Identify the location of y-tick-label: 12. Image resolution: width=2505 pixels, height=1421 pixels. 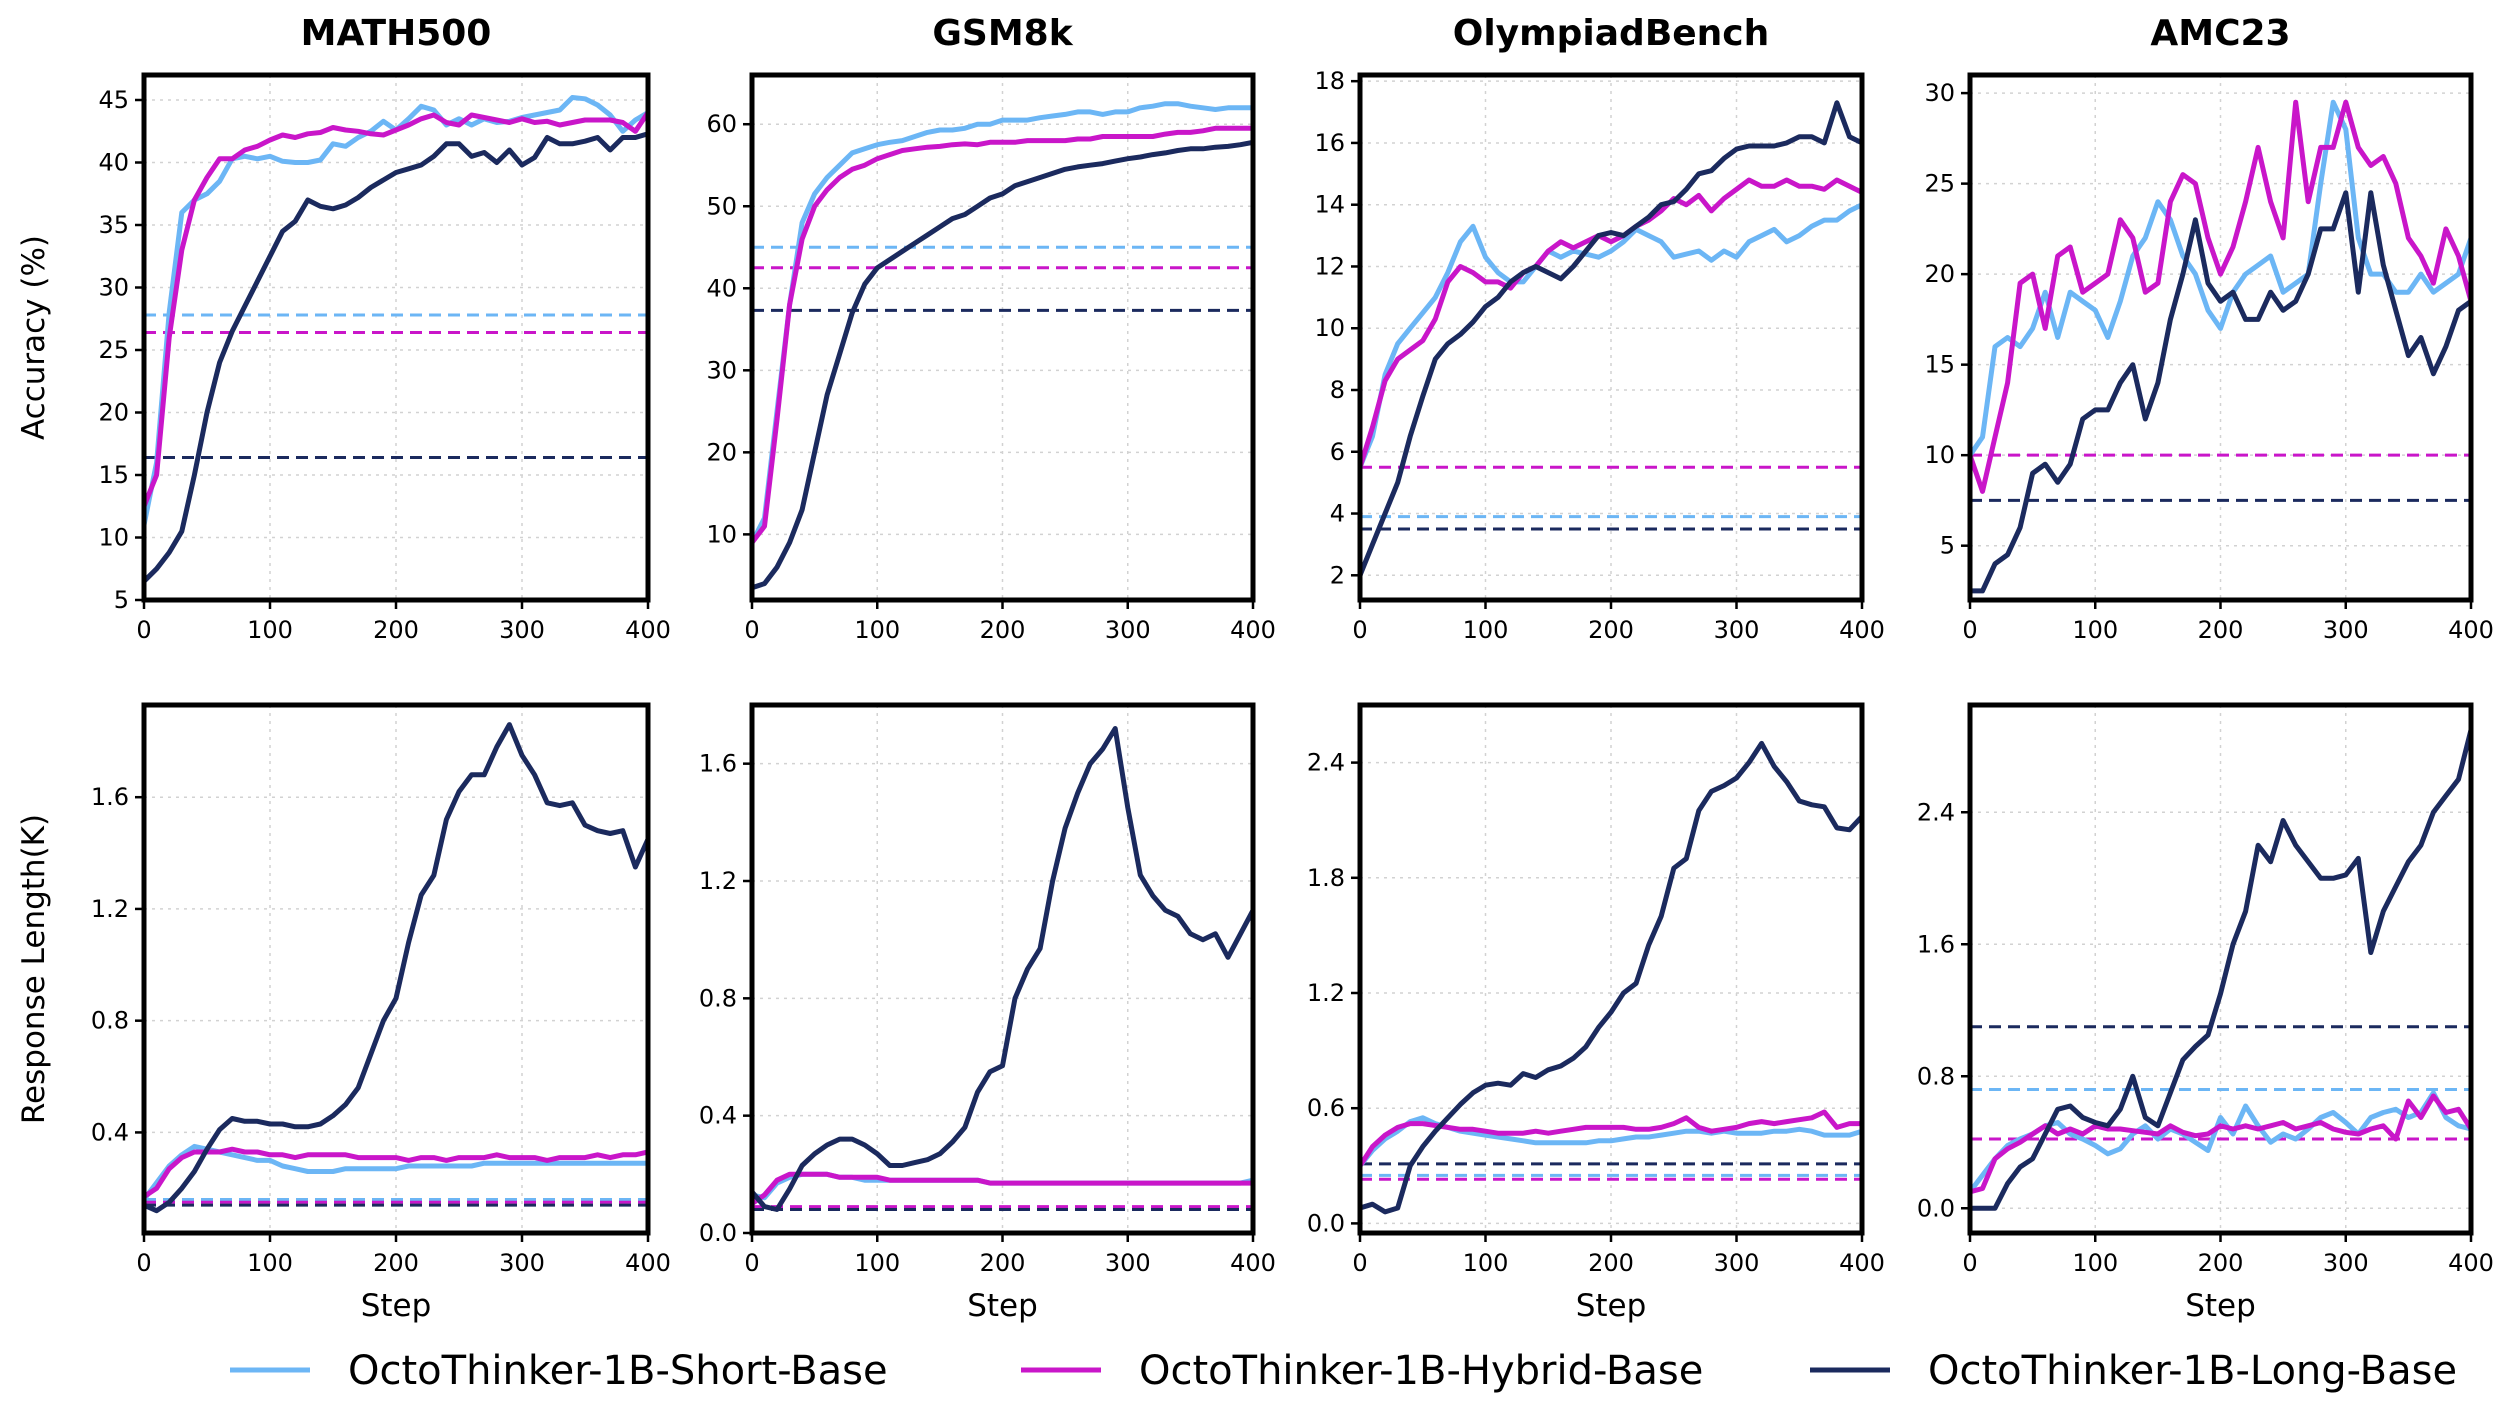
(1329, 266).